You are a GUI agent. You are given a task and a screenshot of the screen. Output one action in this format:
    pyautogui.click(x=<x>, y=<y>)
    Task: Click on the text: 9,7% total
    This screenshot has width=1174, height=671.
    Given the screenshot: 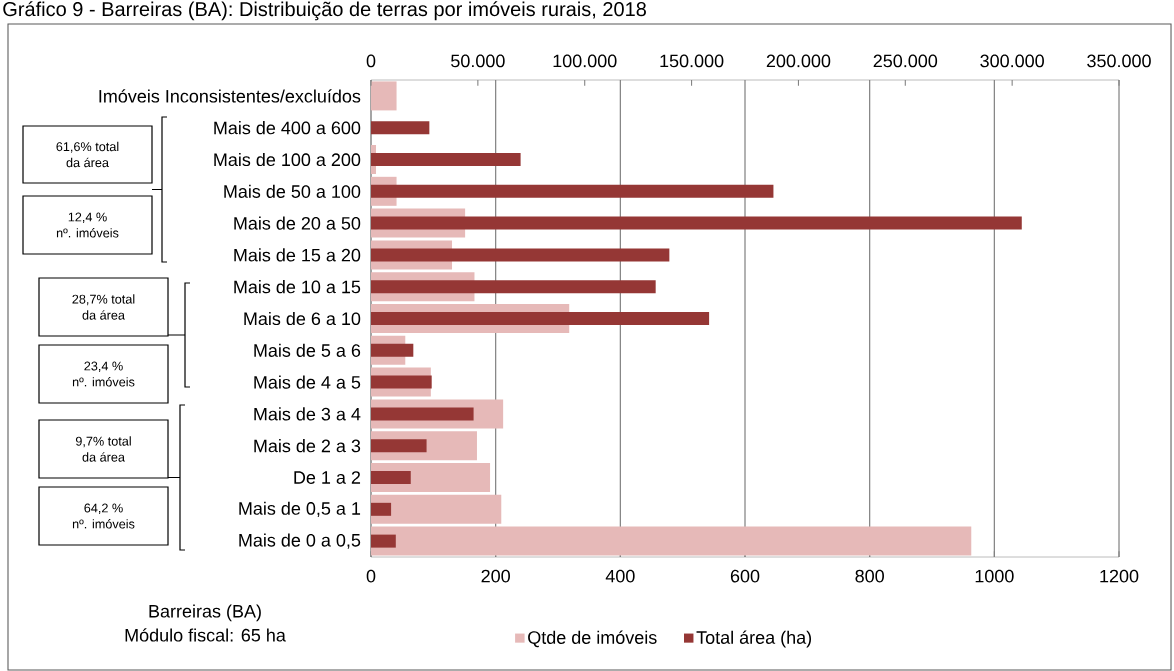 What is the action you would take?
    pyautogui.click(x=103, y=442)
    